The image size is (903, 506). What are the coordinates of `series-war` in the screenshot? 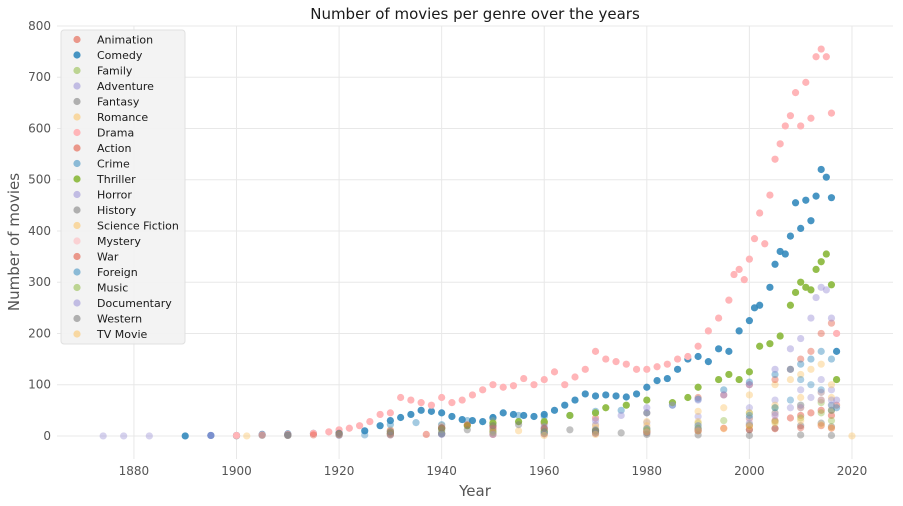 It's located at (572, 430).